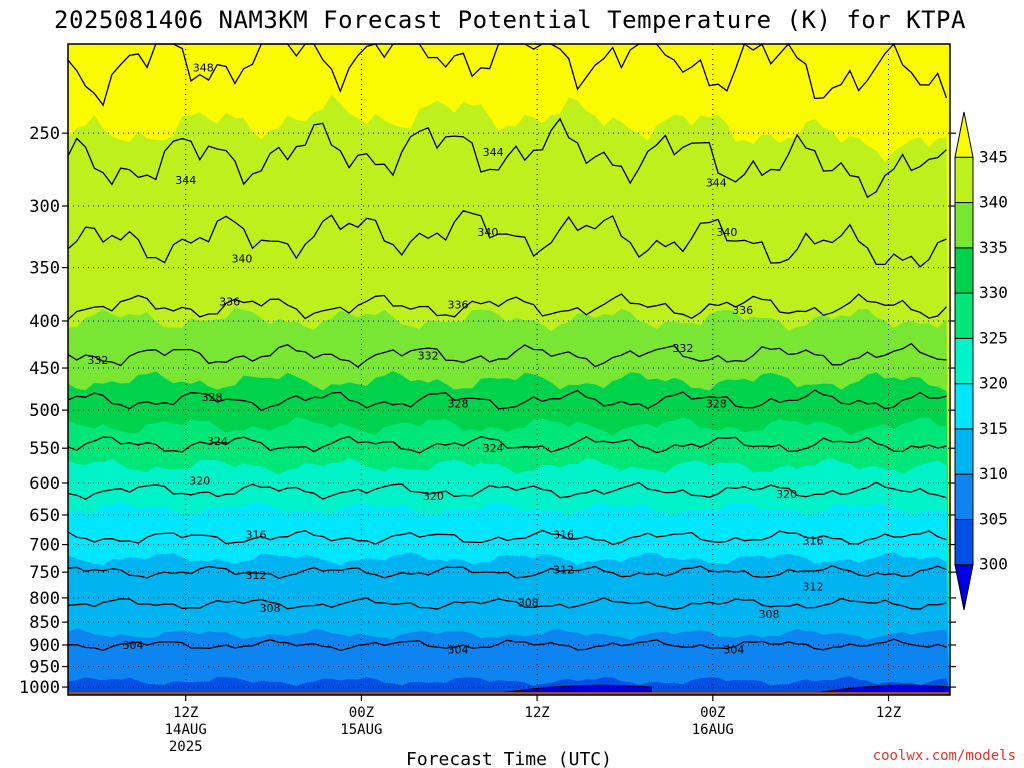 This screenshot has height=768, width=1024. I want to click on y-tick-label: 400, so click(44, 322).